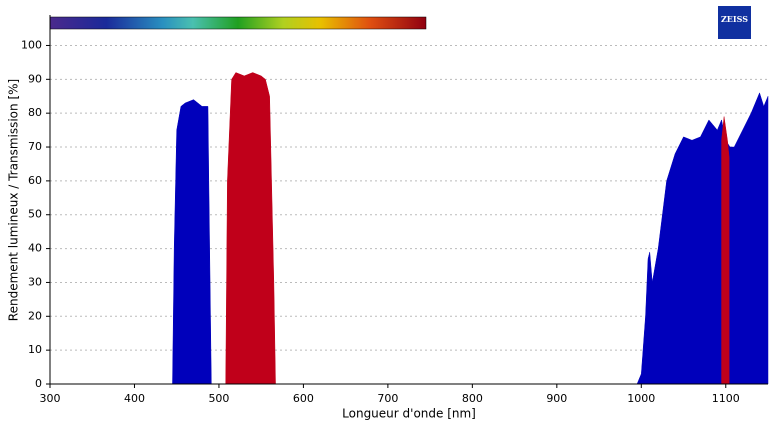 The image size is (783, 426). I want to click on x-tick-label: 500, so click(218, 398).